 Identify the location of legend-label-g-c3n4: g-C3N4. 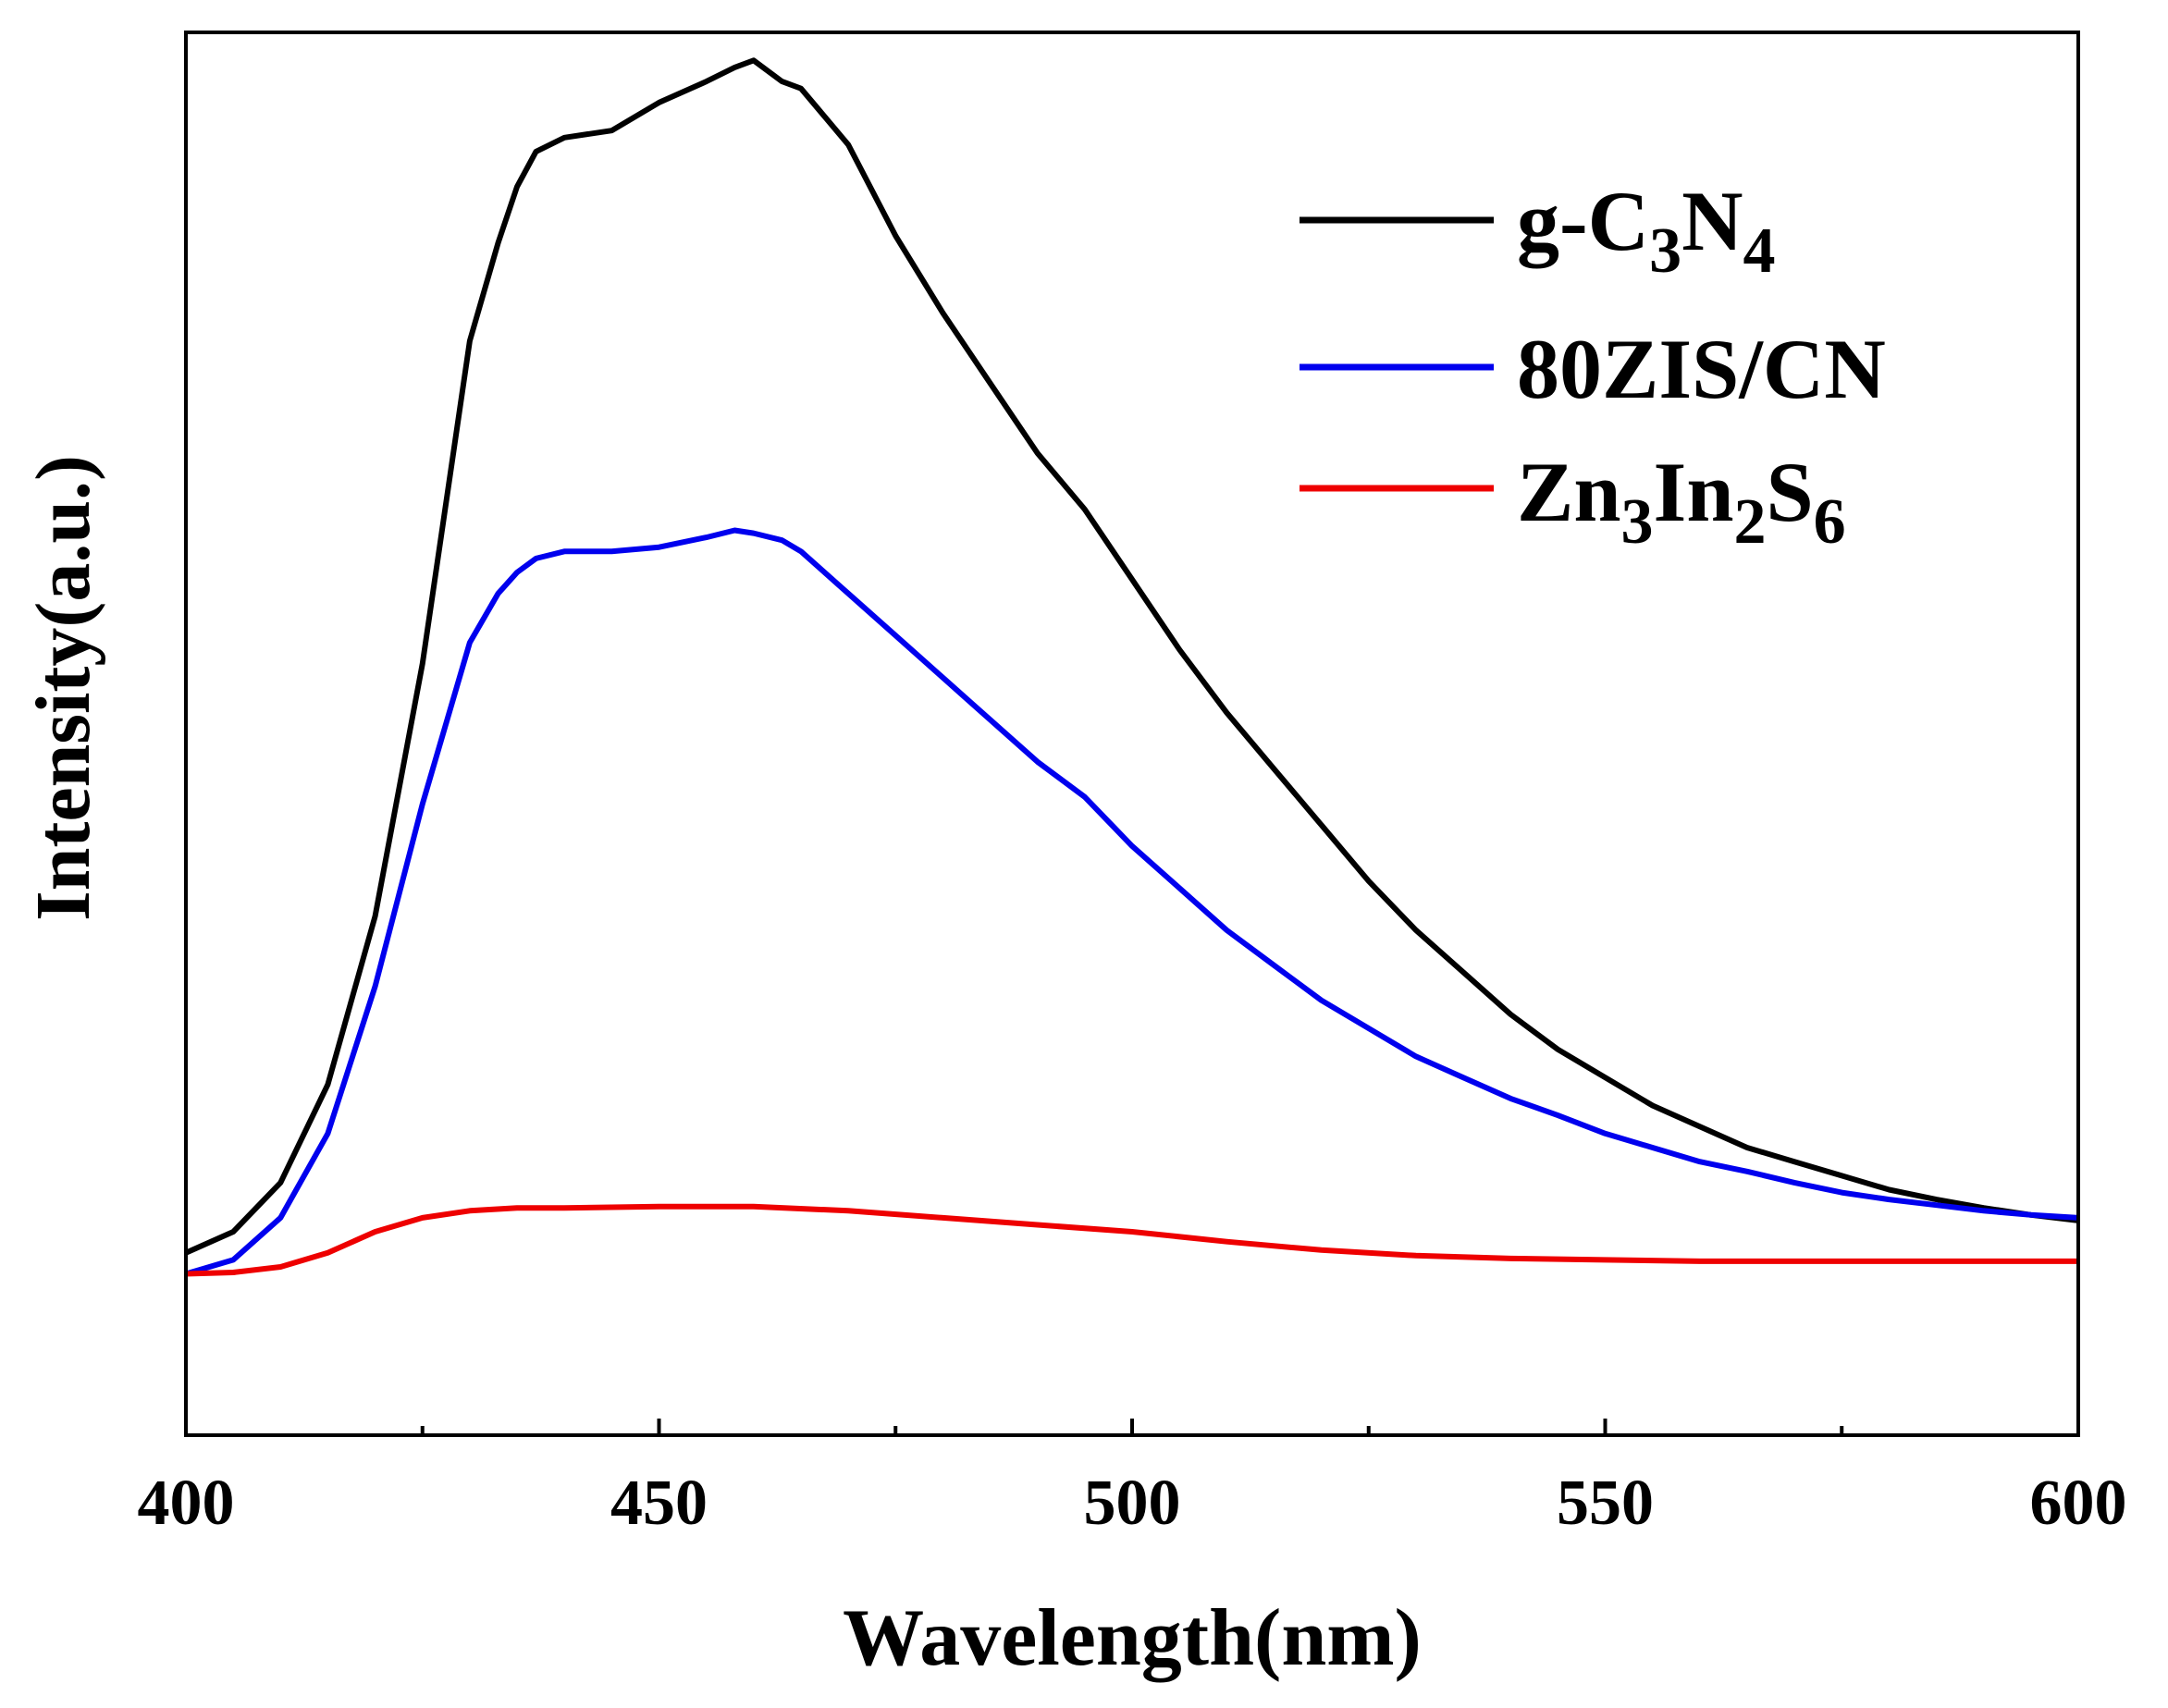
(1646, 230).